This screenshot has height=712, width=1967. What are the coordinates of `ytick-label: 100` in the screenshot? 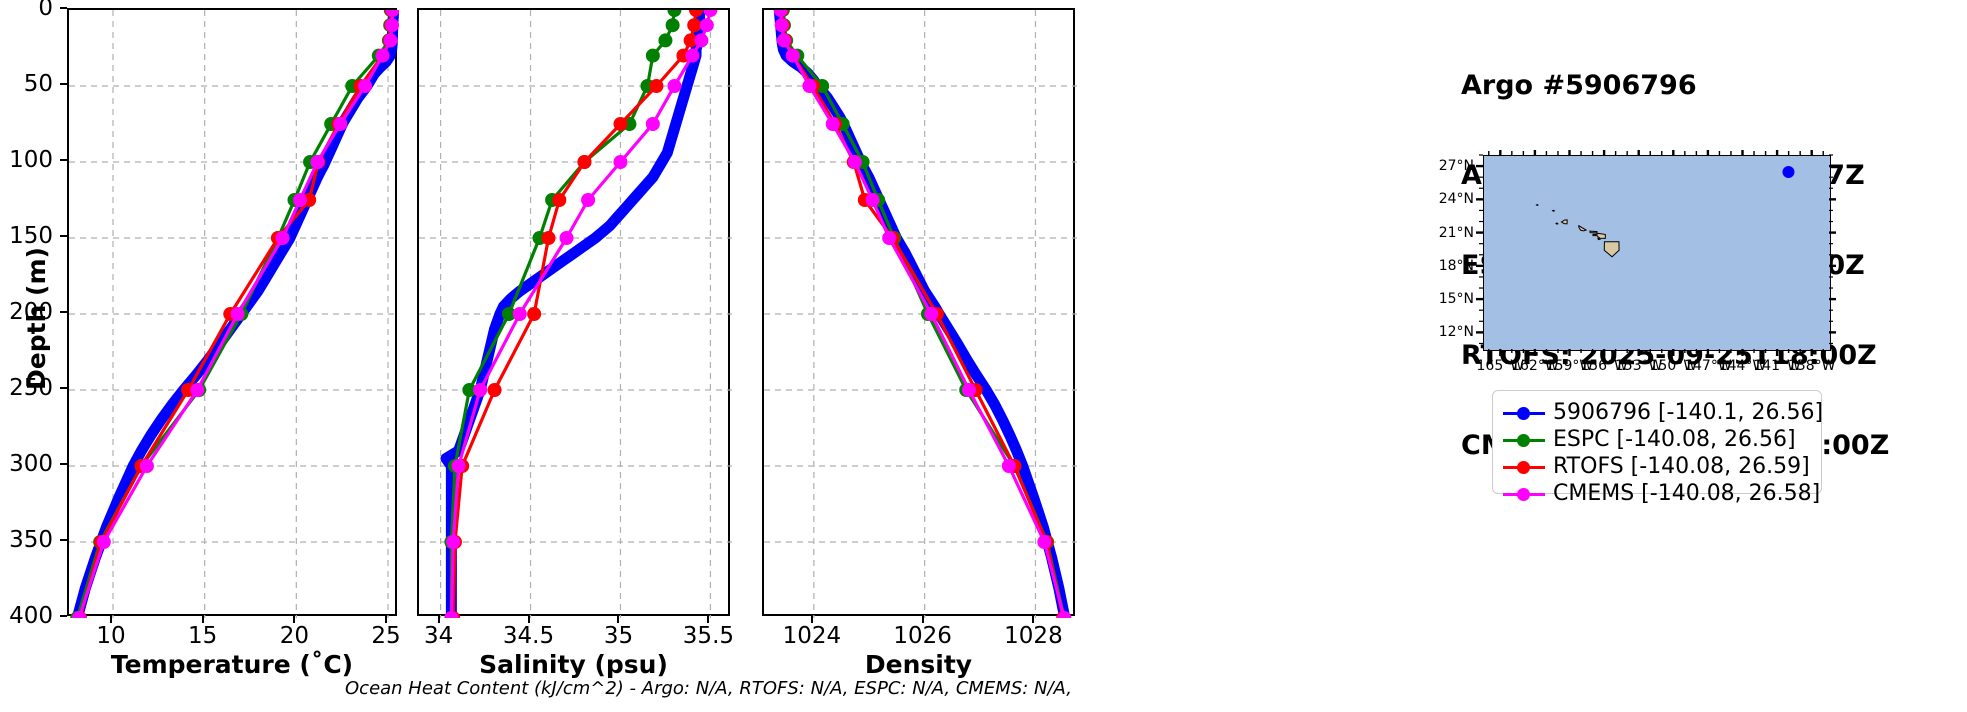 It's located at (31, 160).